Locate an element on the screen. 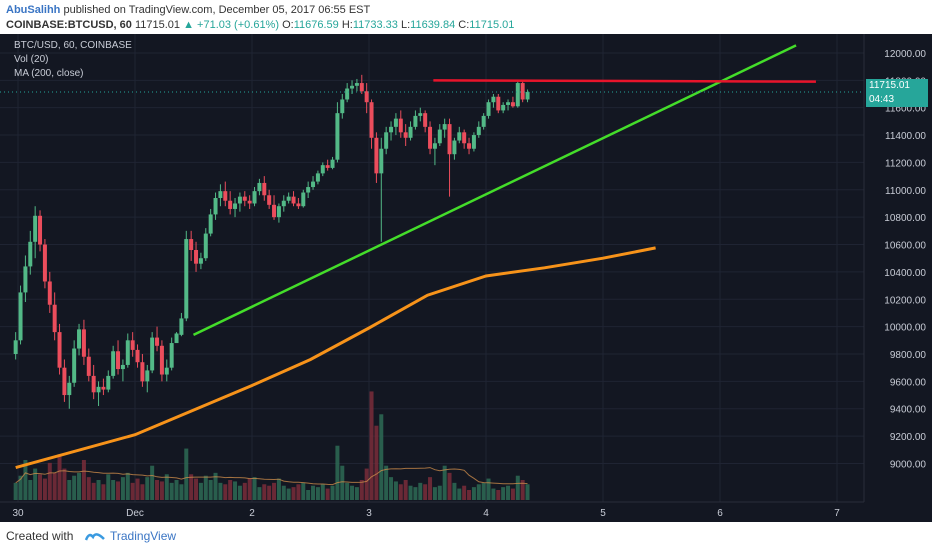  time-tick-label: 3 is located at coordinates (369, 513).